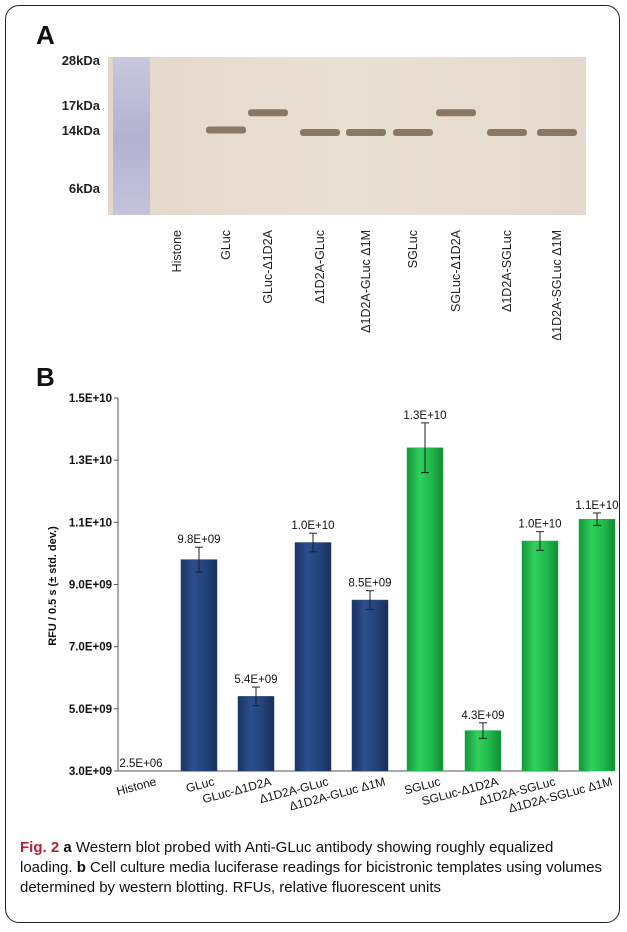  What do you see at coordinates (81, 105) in the screenshot?
I see `ladder-label-17: 17kDa` at bounding box center [81, 105].